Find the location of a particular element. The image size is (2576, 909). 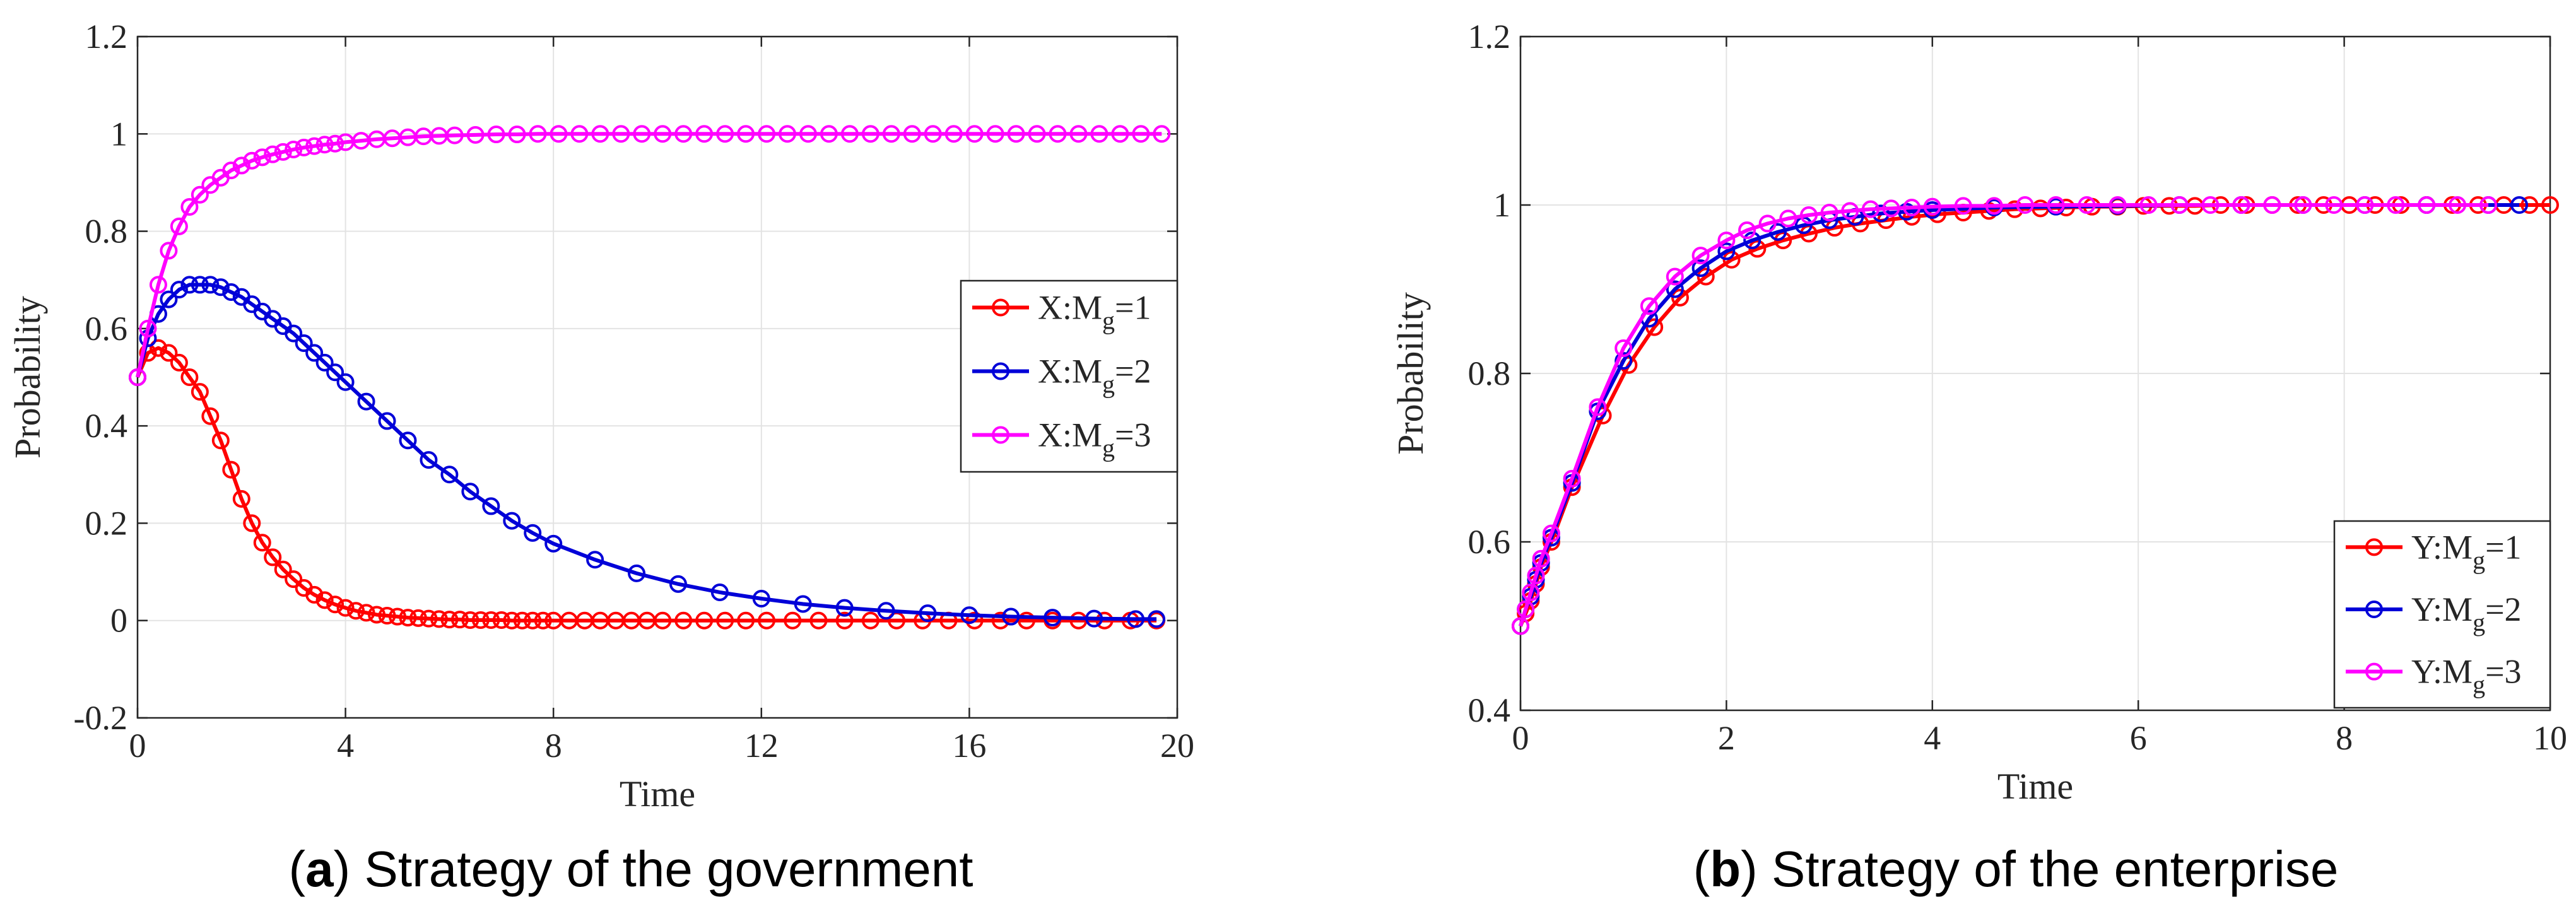

x-axis-label: Time is located at coordinates (2035, 787).